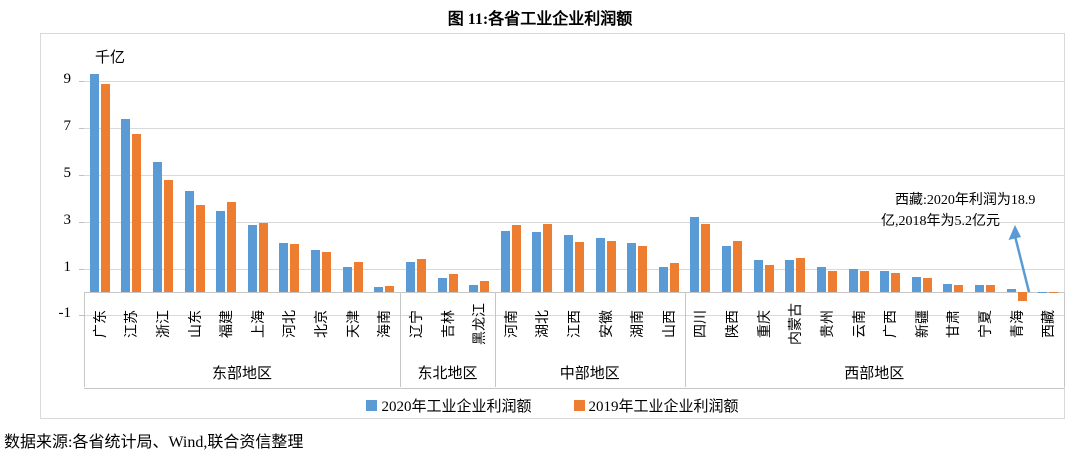 Image resolution: width=1080 pixels, height=455 pixels. I want to click on chart-title: 图 11:各省工业企业利润额, so click(540, 19).